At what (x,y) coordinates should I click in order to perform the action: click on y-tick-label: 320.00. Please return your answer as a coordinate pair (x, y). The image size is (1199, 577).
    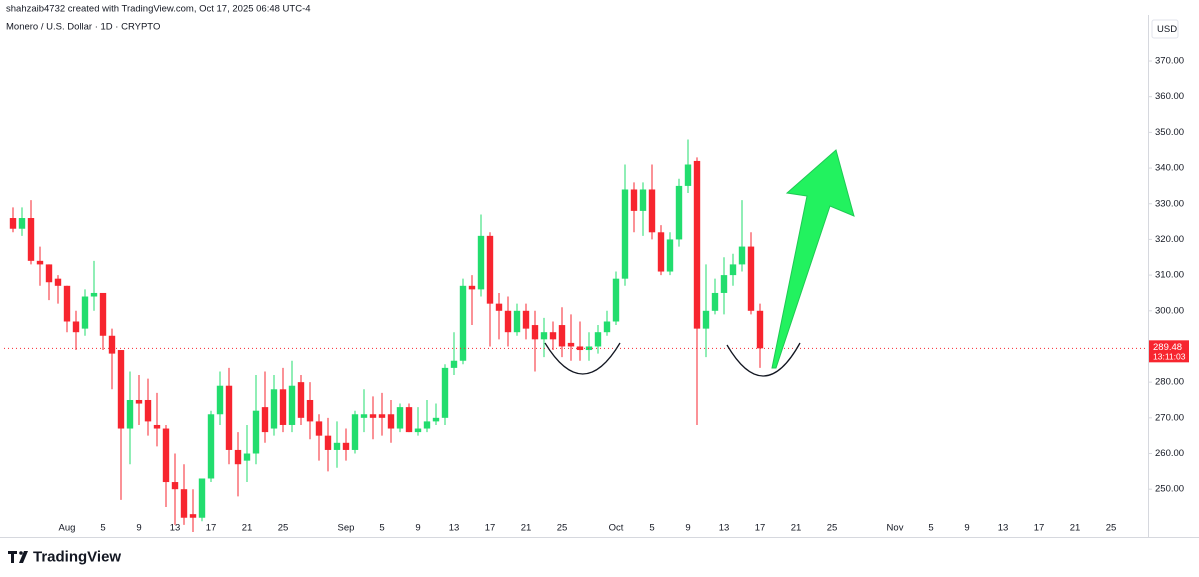
    Looking at the image, I should click on (1169, 239).